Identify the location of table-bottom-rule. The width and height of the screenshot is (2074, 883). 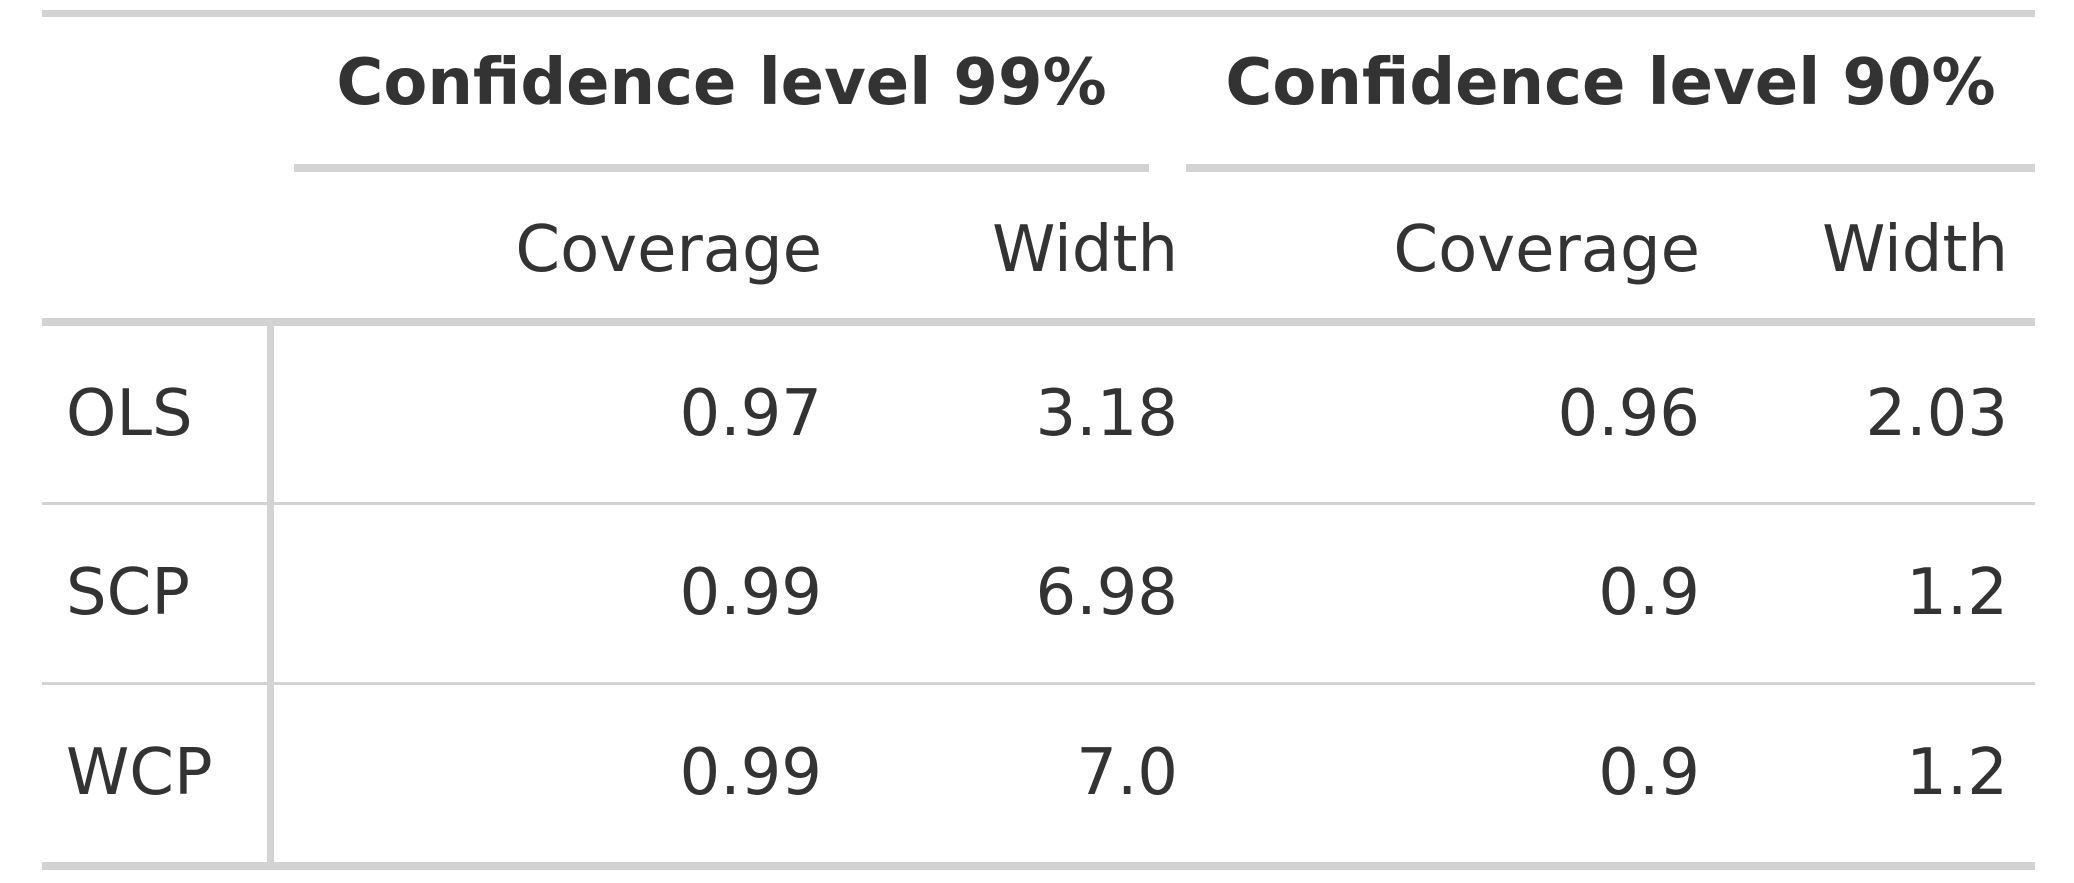
(1038, 866).